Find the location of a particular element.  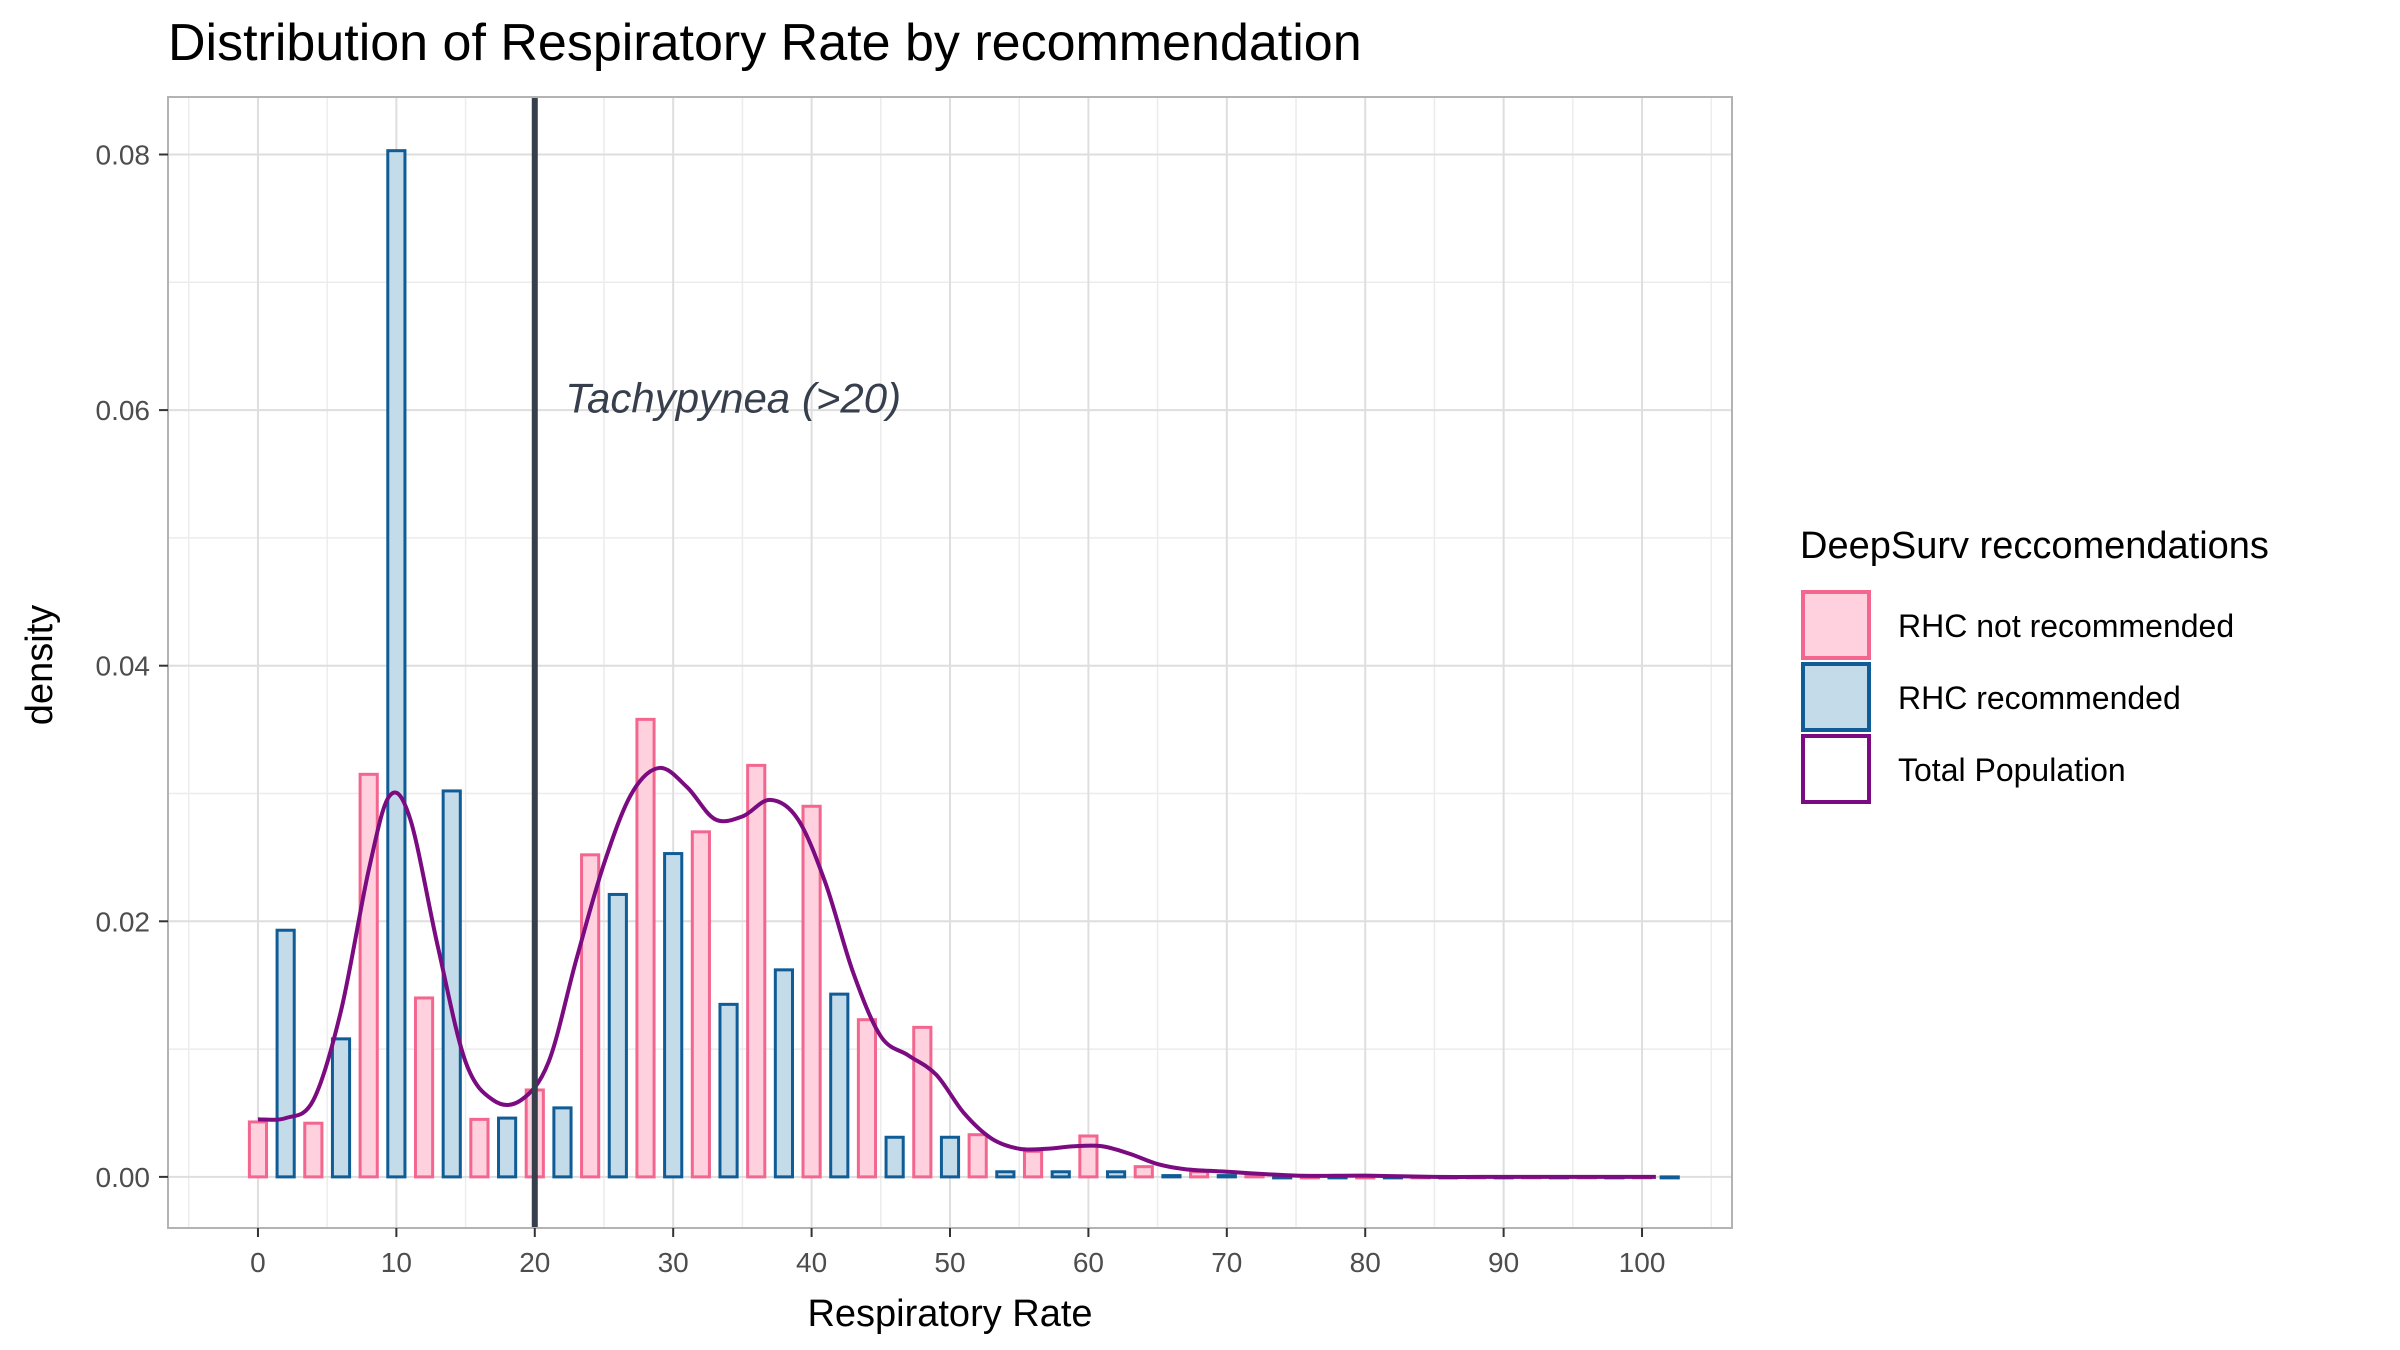

x-axis-tick-label: 0 is located at coordinates (258, 1262).